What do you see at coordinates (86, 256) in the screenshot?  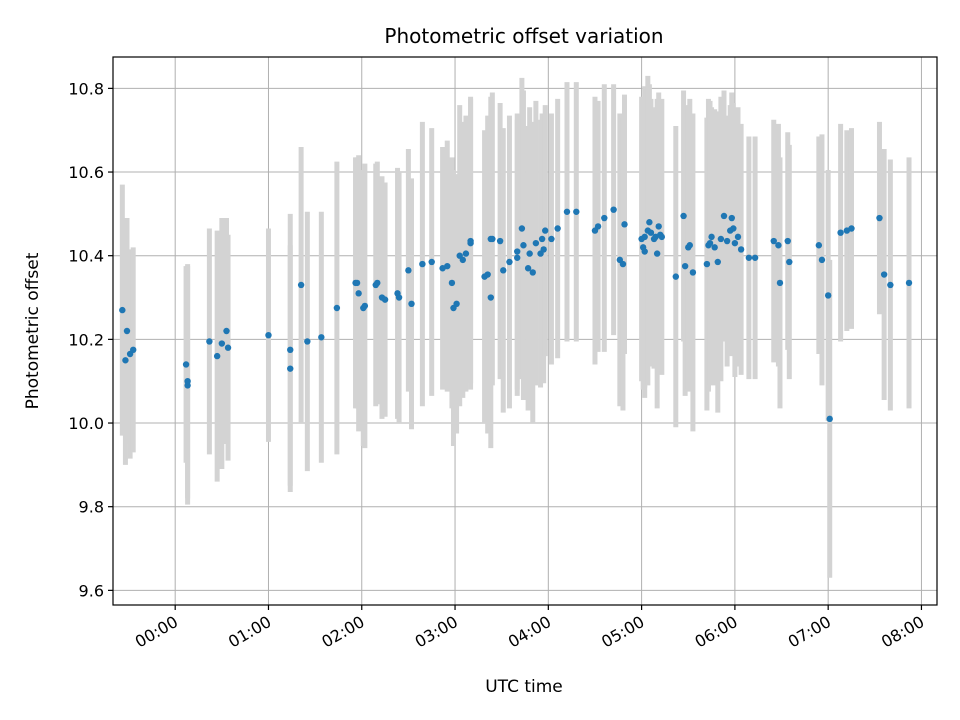 I see `y-tick-label: 10.4` at bounding box center [86, 256].